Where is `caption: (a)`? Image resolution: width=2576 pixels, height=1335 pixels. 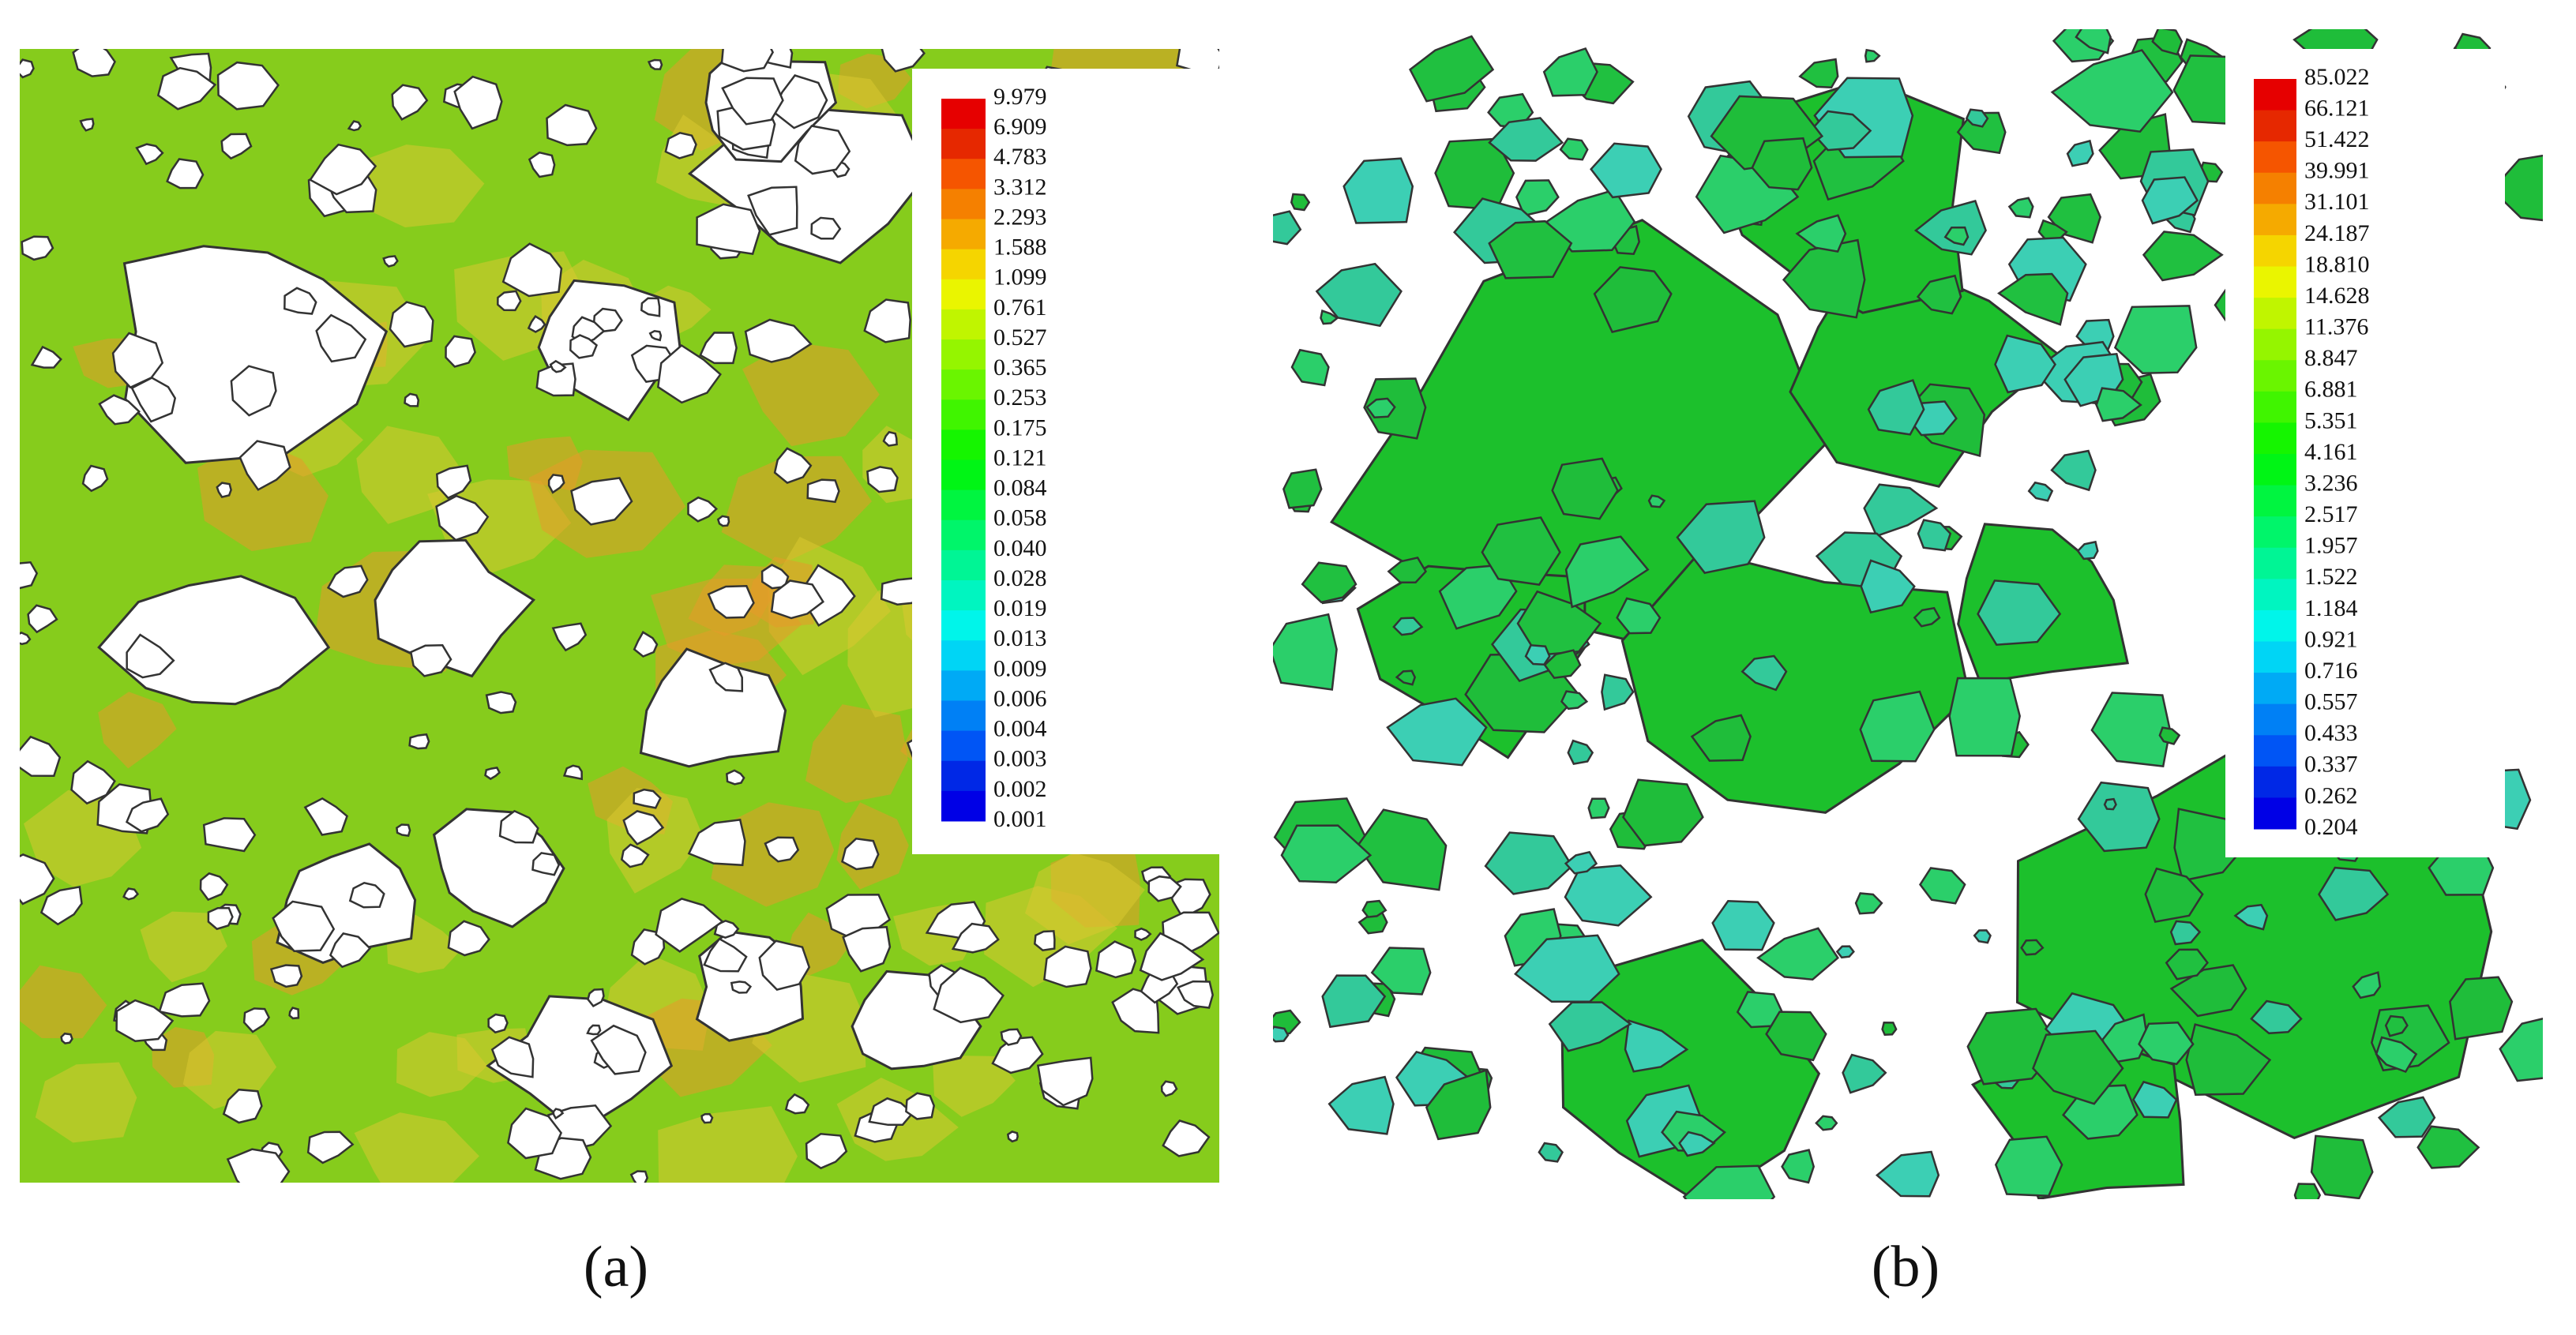
caption: (a) is located at coordinates (616, 1267).